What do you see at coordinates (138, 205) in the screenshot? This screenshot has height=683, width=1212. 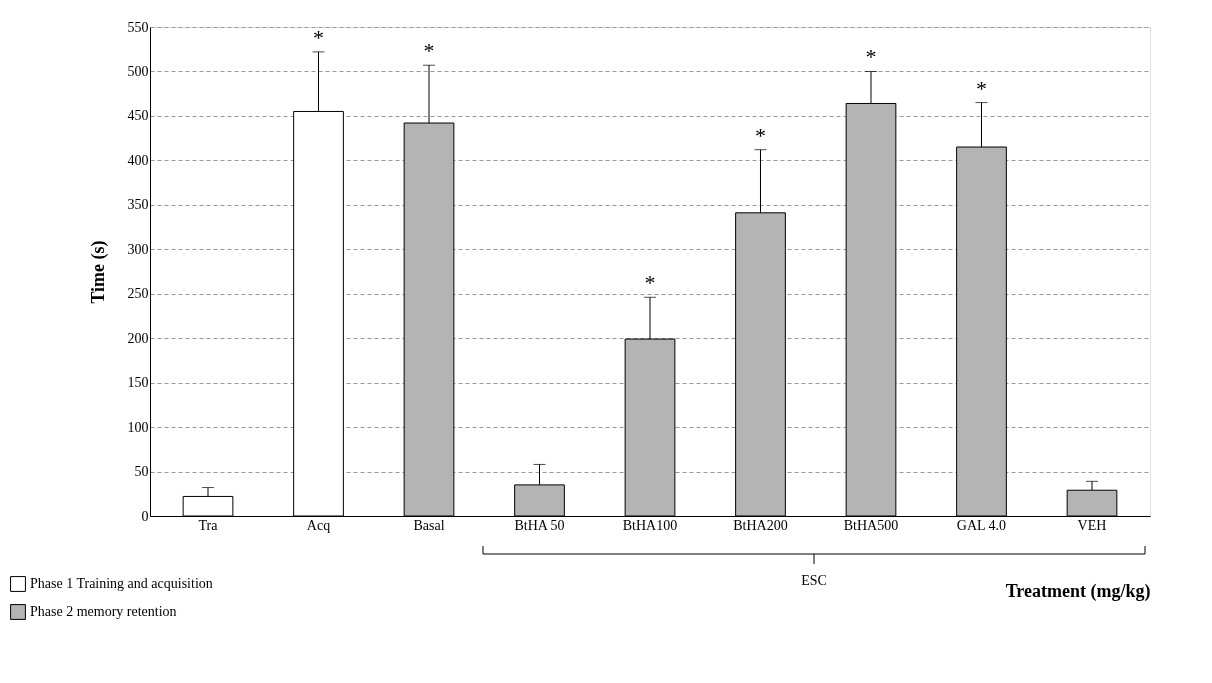 I see `y-tick-label: 350` at bounding box center [138, 205].